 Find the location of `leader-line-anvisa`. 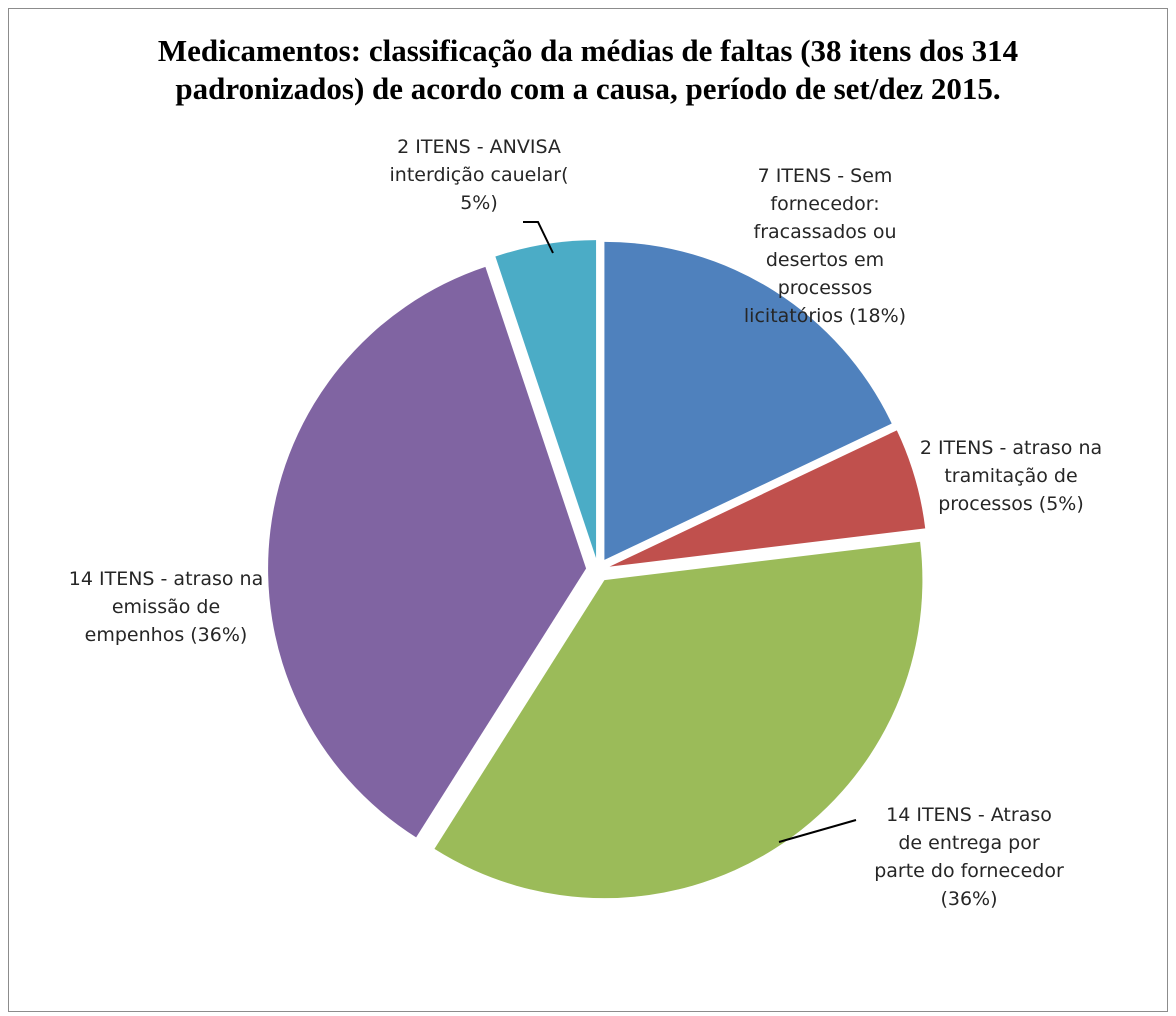

leader-line-anvisa is located at coordinates (538, 237).